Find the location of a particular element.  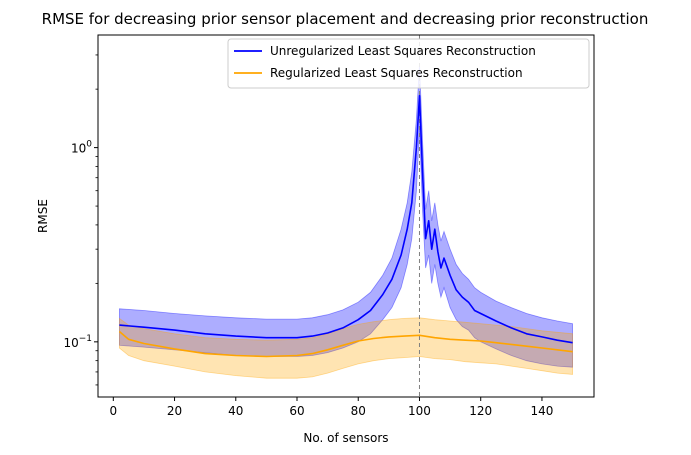

x-tick-label: 0 is located at coordinates (113, 411).